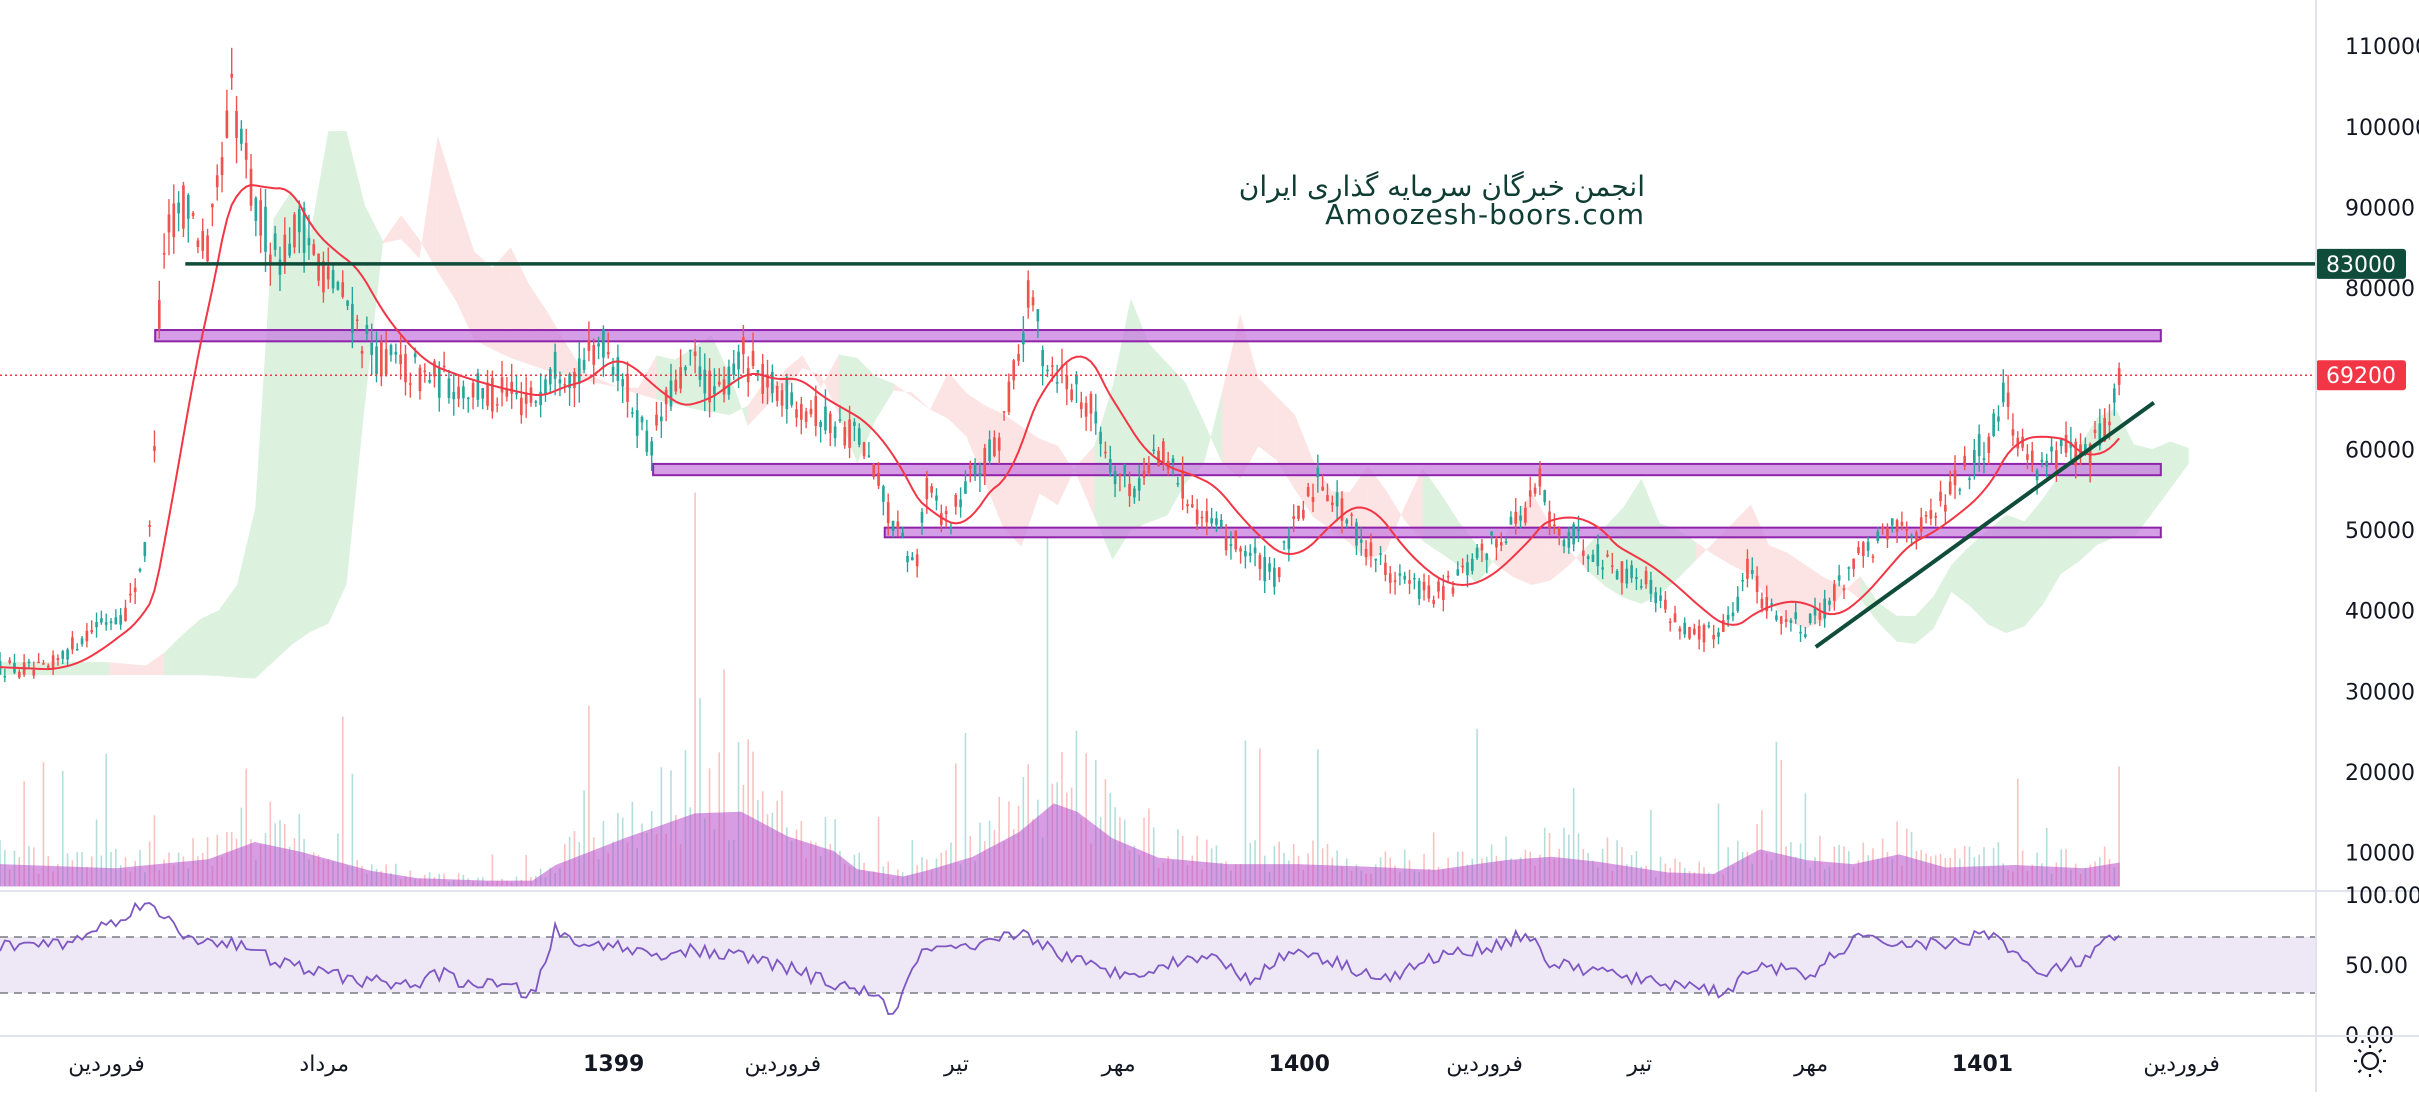  I want to click on rsi-pane, so click(1209, 952).